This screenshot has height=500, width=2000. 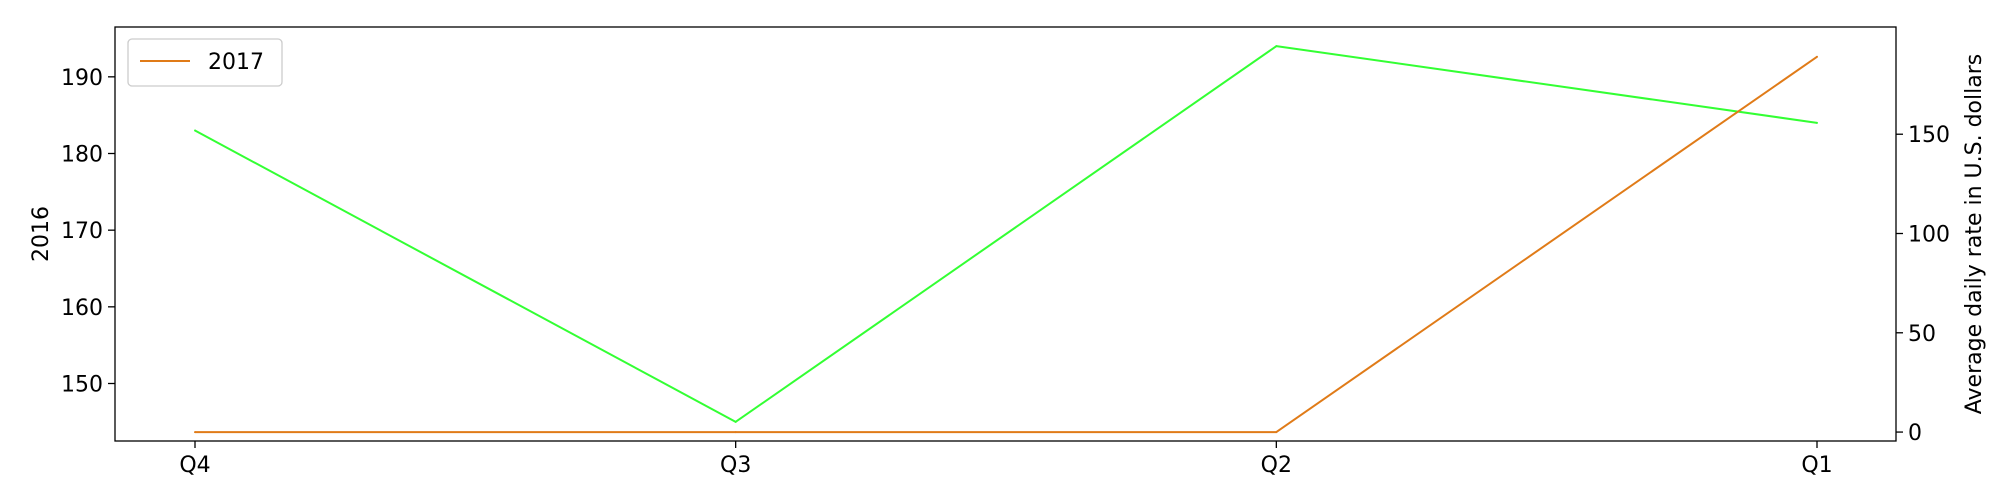 What do you see at coordinates (194, 465) in the screenshot?
I see `x-tick-label: Q4` at bounding box center [194, 465].